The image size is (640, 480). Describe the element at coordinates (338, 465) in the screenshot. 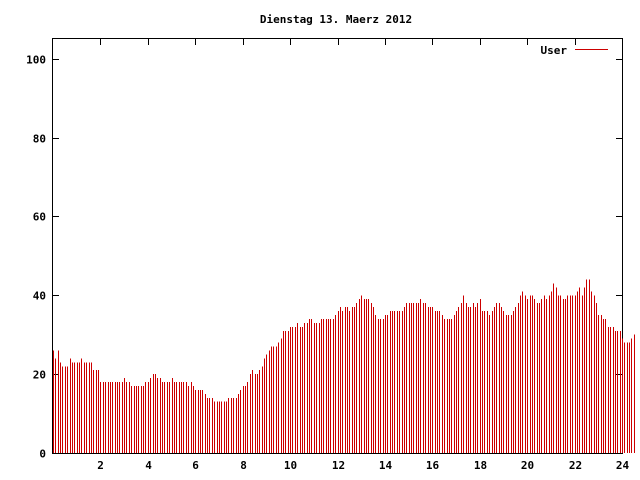

I see `x-tick-label: 12` at that location.